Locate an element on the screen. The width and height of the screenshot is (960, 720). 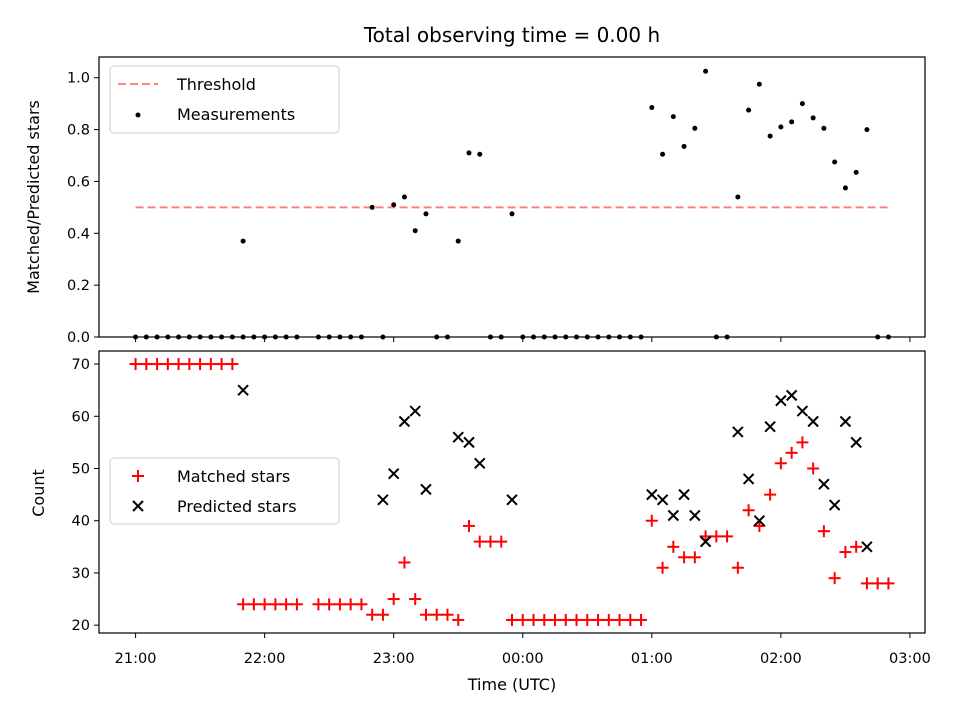
x-tick-label: 01:00 is located at coordinates (652, 659).